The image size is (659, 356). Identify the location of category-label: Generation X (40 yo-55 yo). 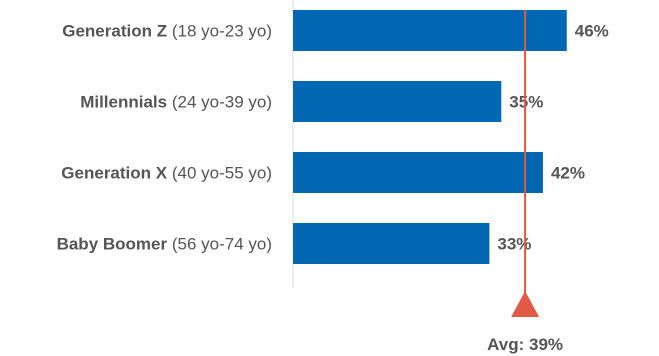
(166, 173).